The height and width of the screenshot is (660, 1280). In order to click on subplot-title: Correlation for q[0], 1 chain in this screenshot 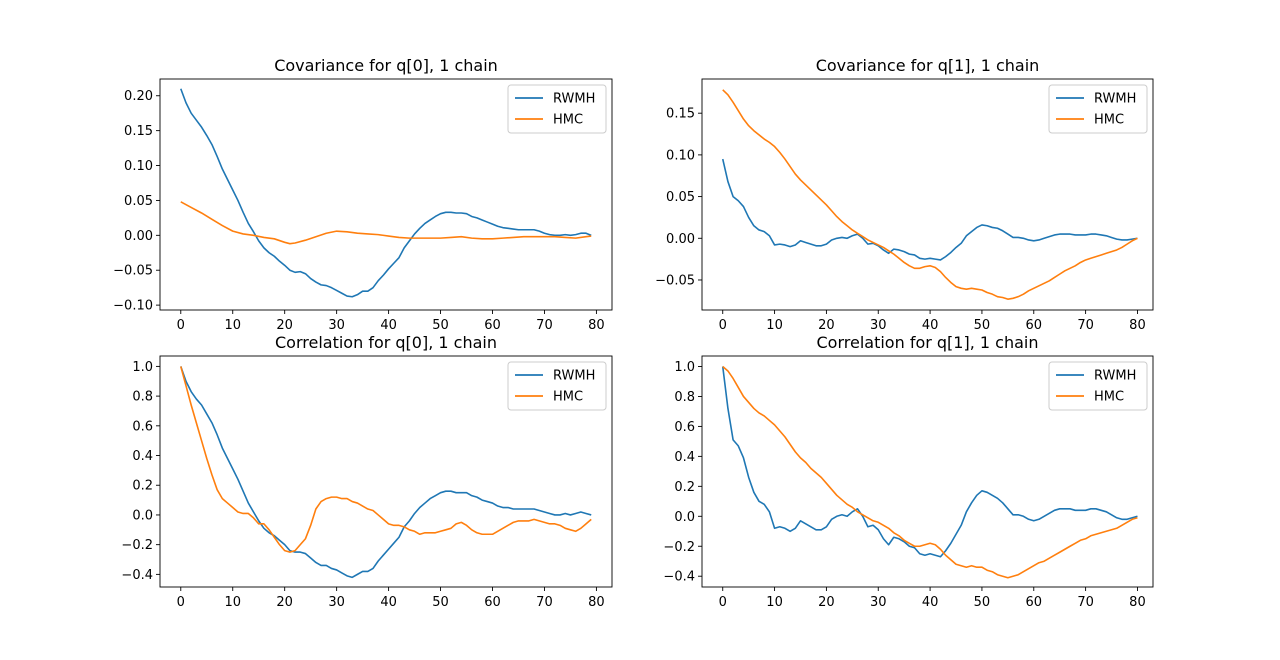, I will do `click(386, 342)`.